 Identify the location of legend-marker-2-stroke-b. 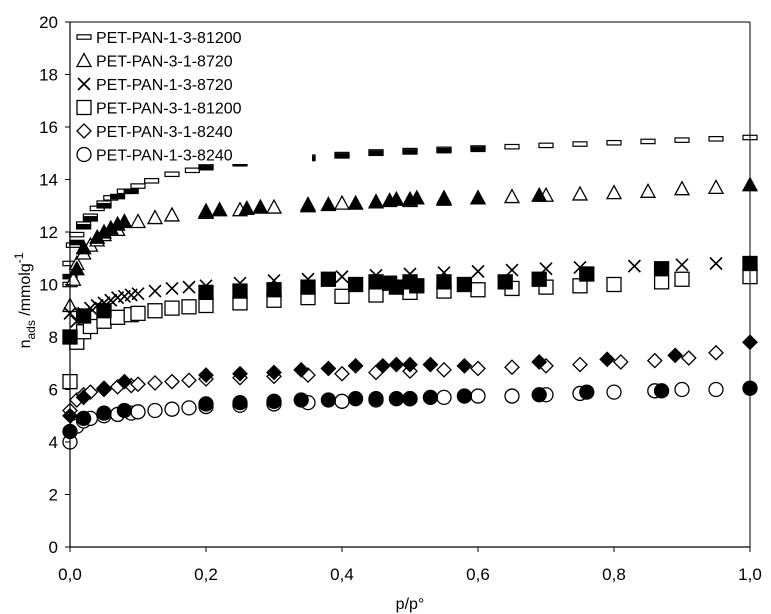
(84, 84).